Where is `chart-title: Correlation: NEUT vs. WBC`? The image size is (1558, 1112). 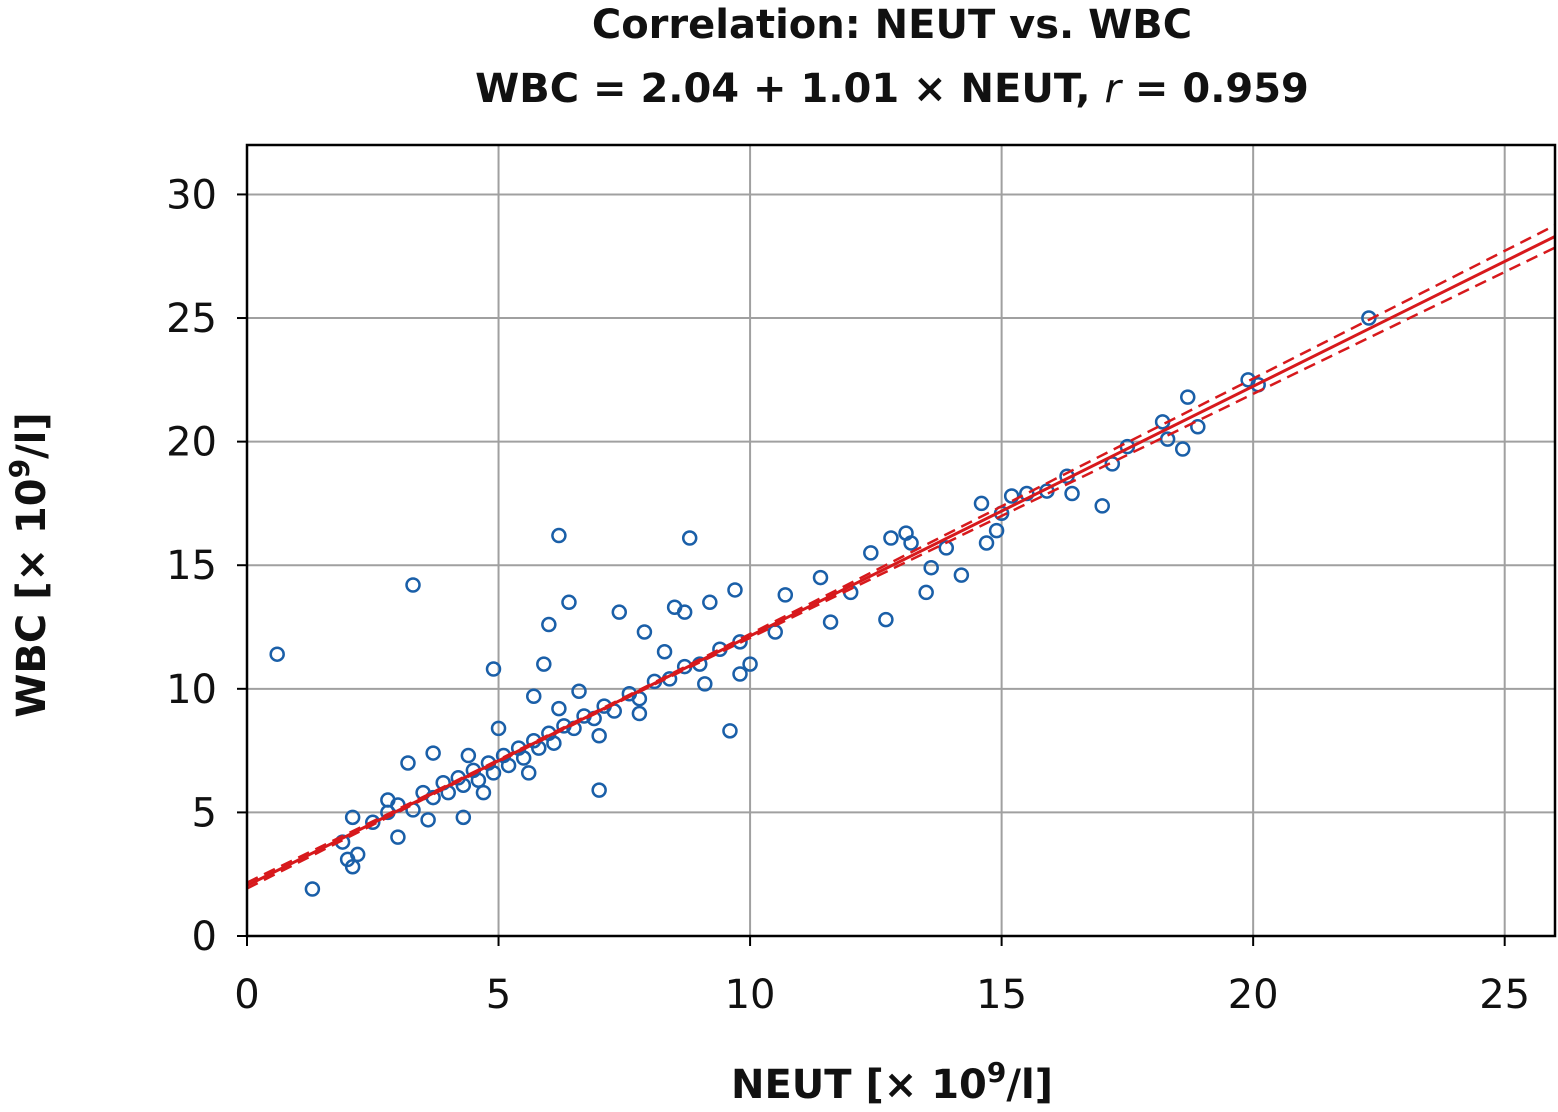 chart-title: Correlation: NEUT vs. WBC is located at coordinates (892, 25).